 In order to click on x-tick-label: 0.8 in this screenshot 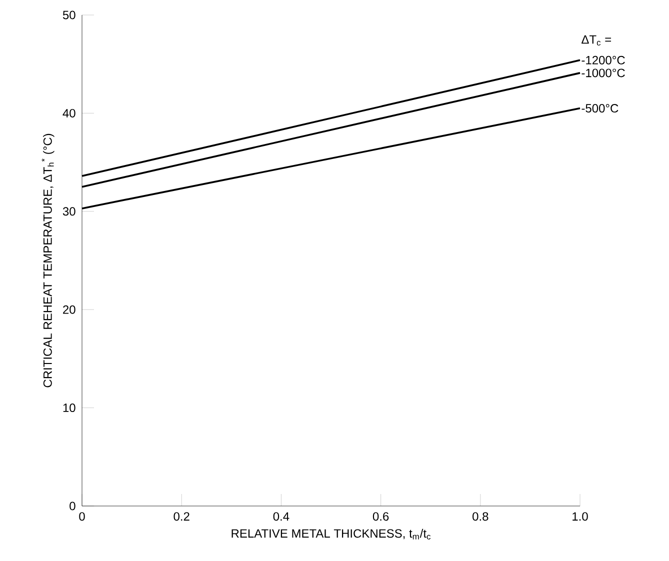, I will do `click(480, 516)`.